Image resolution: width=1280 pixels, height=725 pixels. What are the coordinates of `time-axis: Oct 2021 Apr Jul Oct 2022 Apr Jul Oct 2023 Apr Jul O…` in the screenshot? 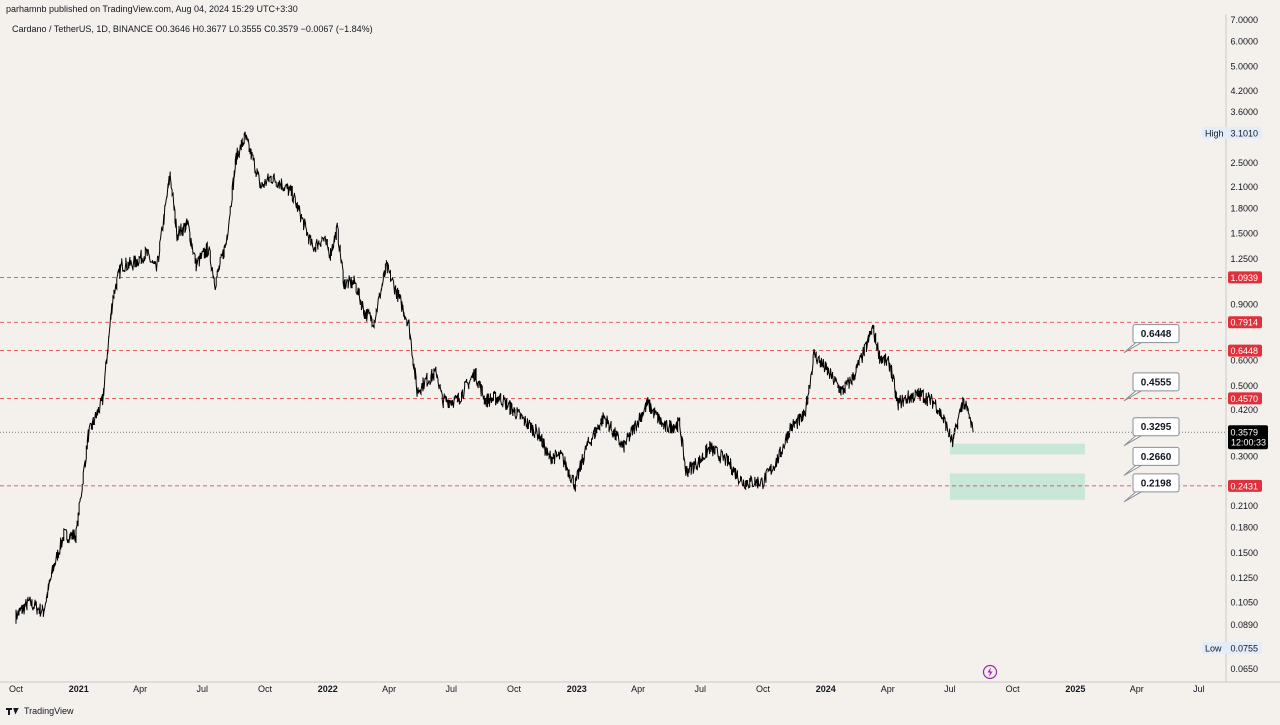 It's located at (607, 689).